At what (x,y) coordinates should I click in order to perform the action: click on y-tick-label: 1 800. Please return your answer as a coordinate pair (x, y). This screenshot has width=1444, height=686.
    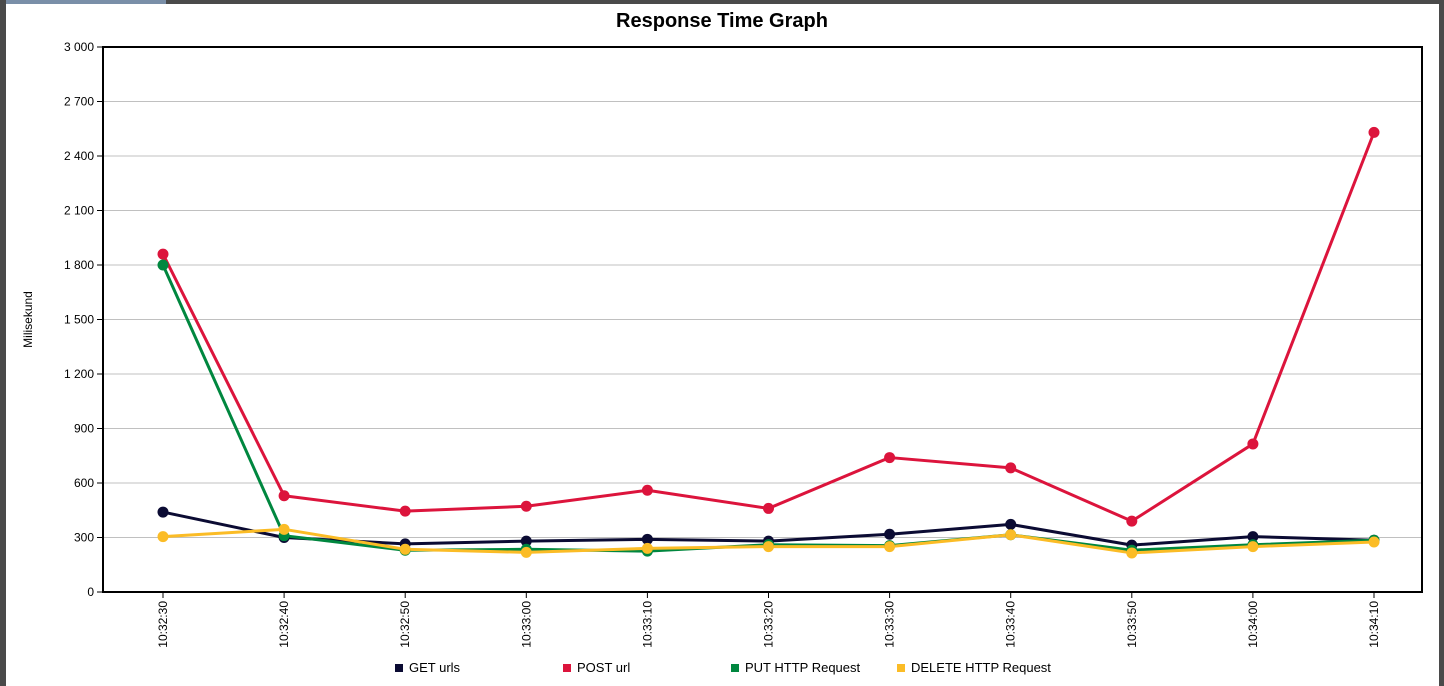
    Looking at the image, I should click on (79, 265).